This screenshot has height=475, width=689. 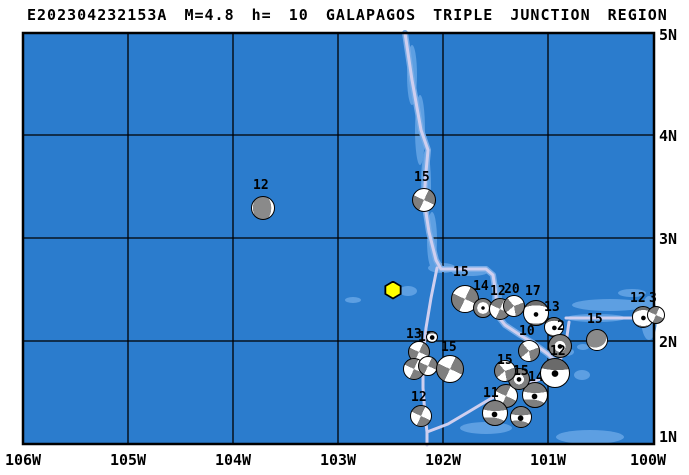 I want to click on beachball-day-label: 3, so click(x=653, y=298).